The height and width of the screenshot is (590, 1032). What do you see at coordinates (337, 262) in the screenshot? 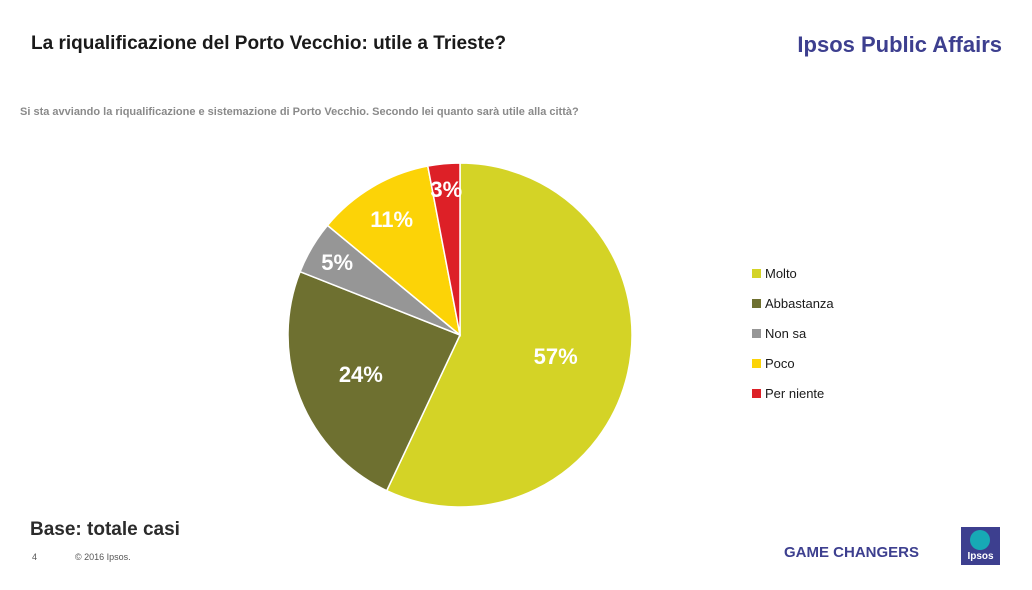
I see `data-label-non-sa: 5%` at bounding box center [337, 262].